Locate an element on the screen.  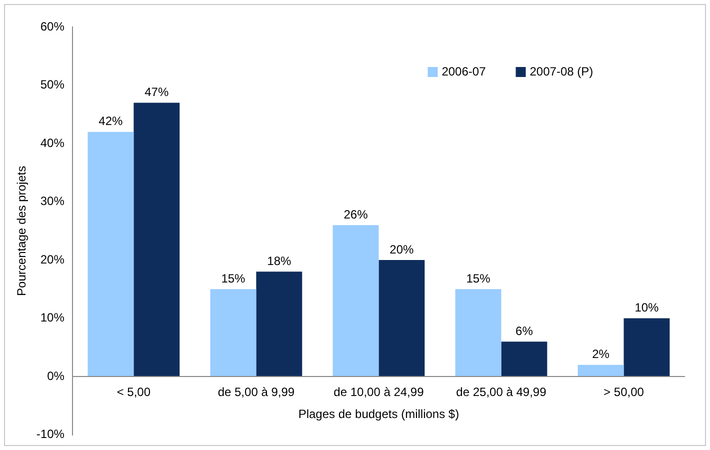
x-tick-label: > 50,00 is located at coordinates (624, 391).